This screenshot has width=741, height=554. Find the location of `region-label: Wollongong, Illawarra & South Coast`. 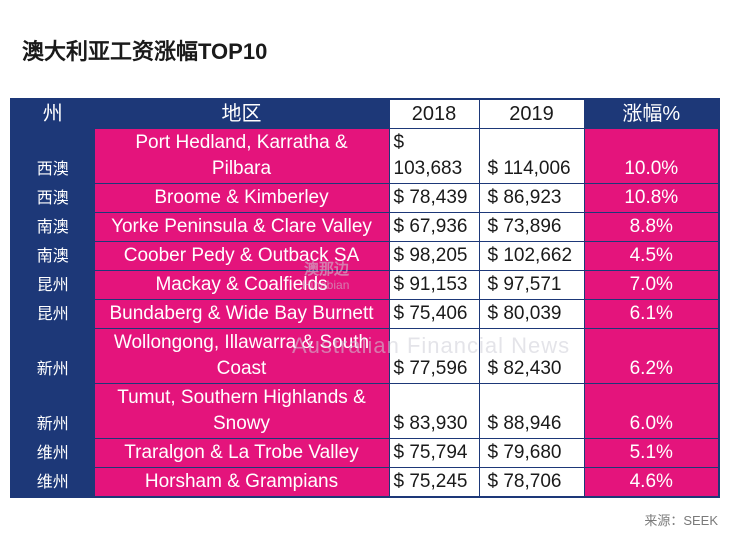

region-label: Wollongong, Illawarra & South Coast is located at coordinates (241, 355).